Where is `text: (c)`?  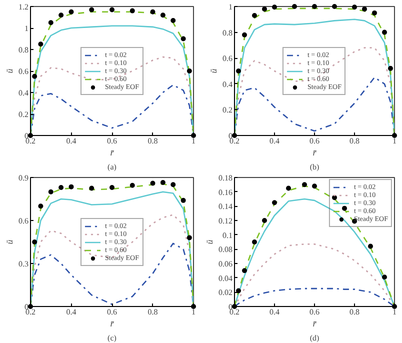 text: (c) is located at coordinates (112, 338).